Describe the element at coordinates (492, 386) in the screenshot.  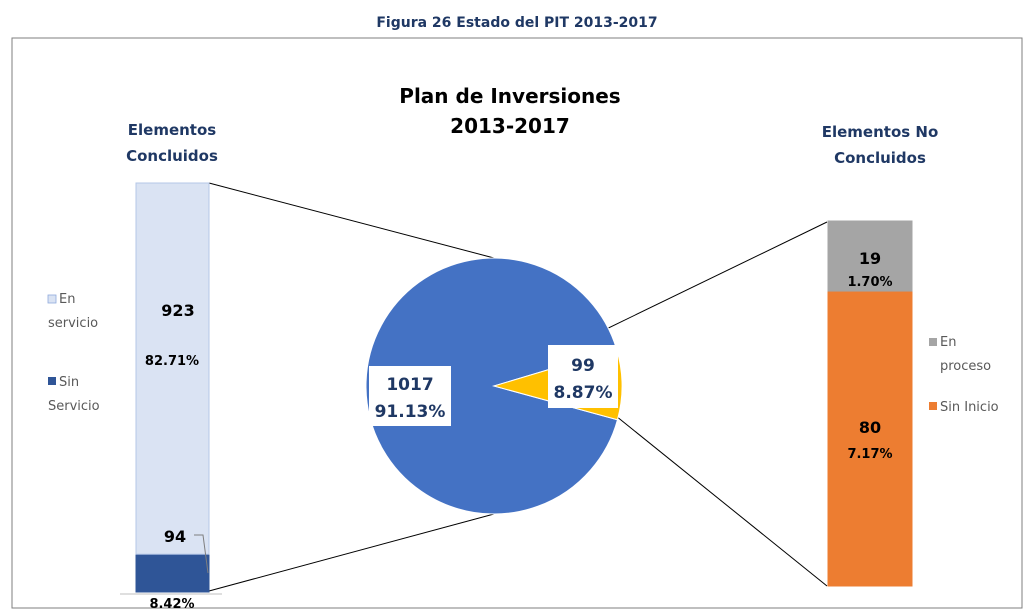
I see `pie-slice-concluidos` at that location.